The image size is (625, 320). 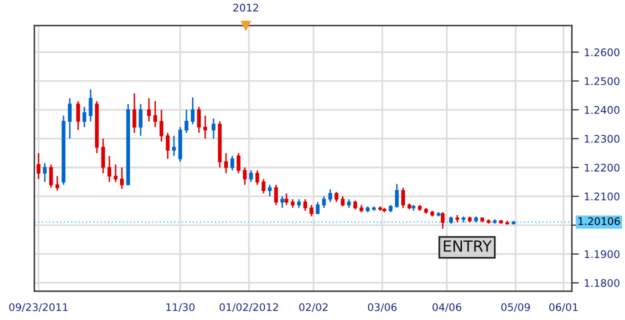 What do you see at coordinates (313, 307) in the screenshot?
I see `x-tick-label: 02/02` at bounding box center [313, 307].